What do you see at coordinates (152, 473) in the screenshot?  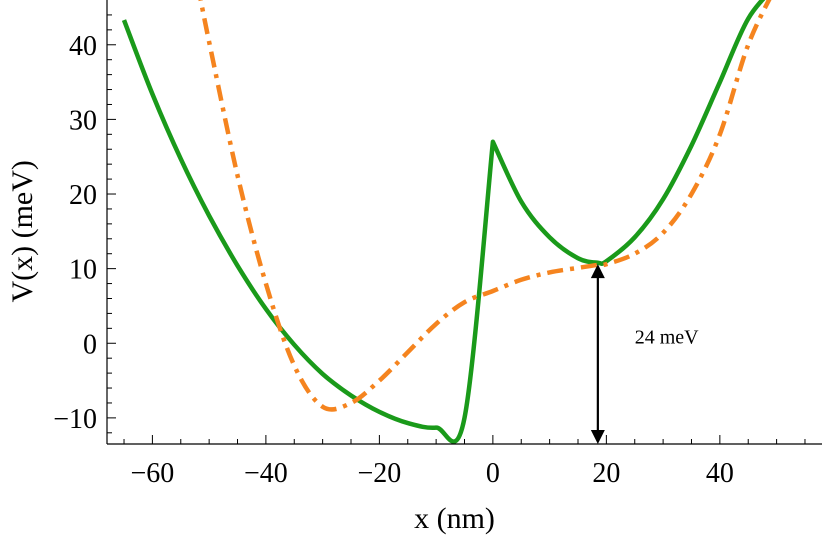 I see `x-tick-label: −60` at bounding box center [152, 473].